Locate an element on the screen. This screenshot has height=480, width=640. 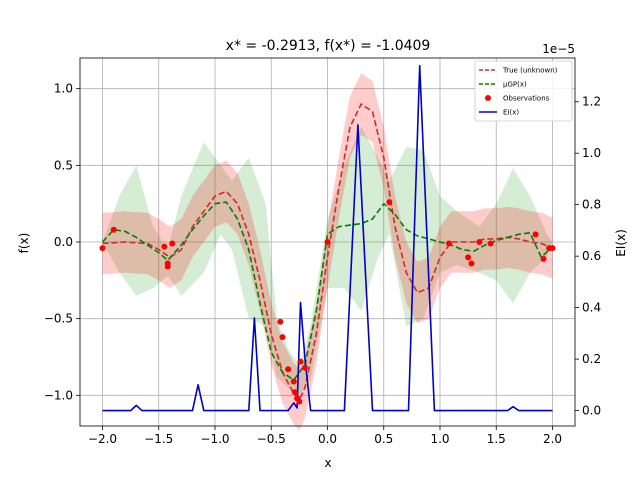
x-tick-label: 0.0 is located at coordinates (327, 439).